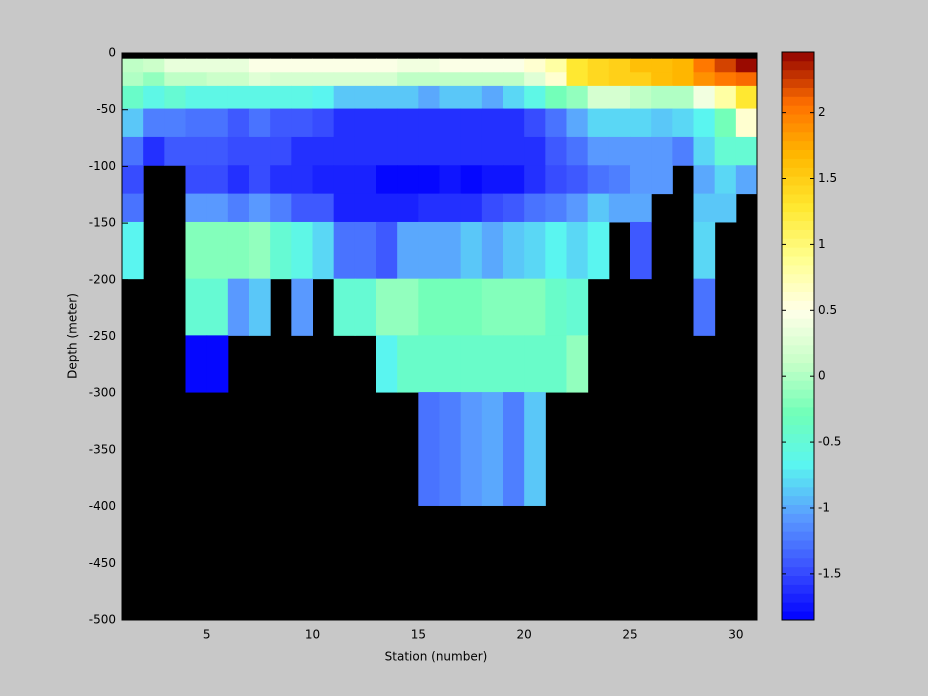  I want to click on y-tick-label: -500, so click(102, 620).